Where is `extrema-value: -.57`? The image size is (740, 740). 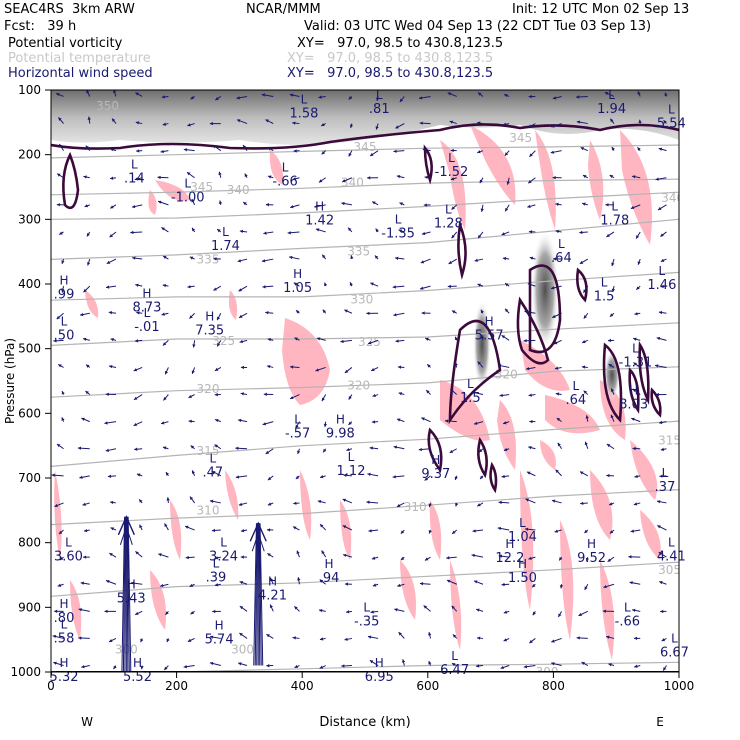
extrema-value: -.57 is located at coordinates (297, 434).